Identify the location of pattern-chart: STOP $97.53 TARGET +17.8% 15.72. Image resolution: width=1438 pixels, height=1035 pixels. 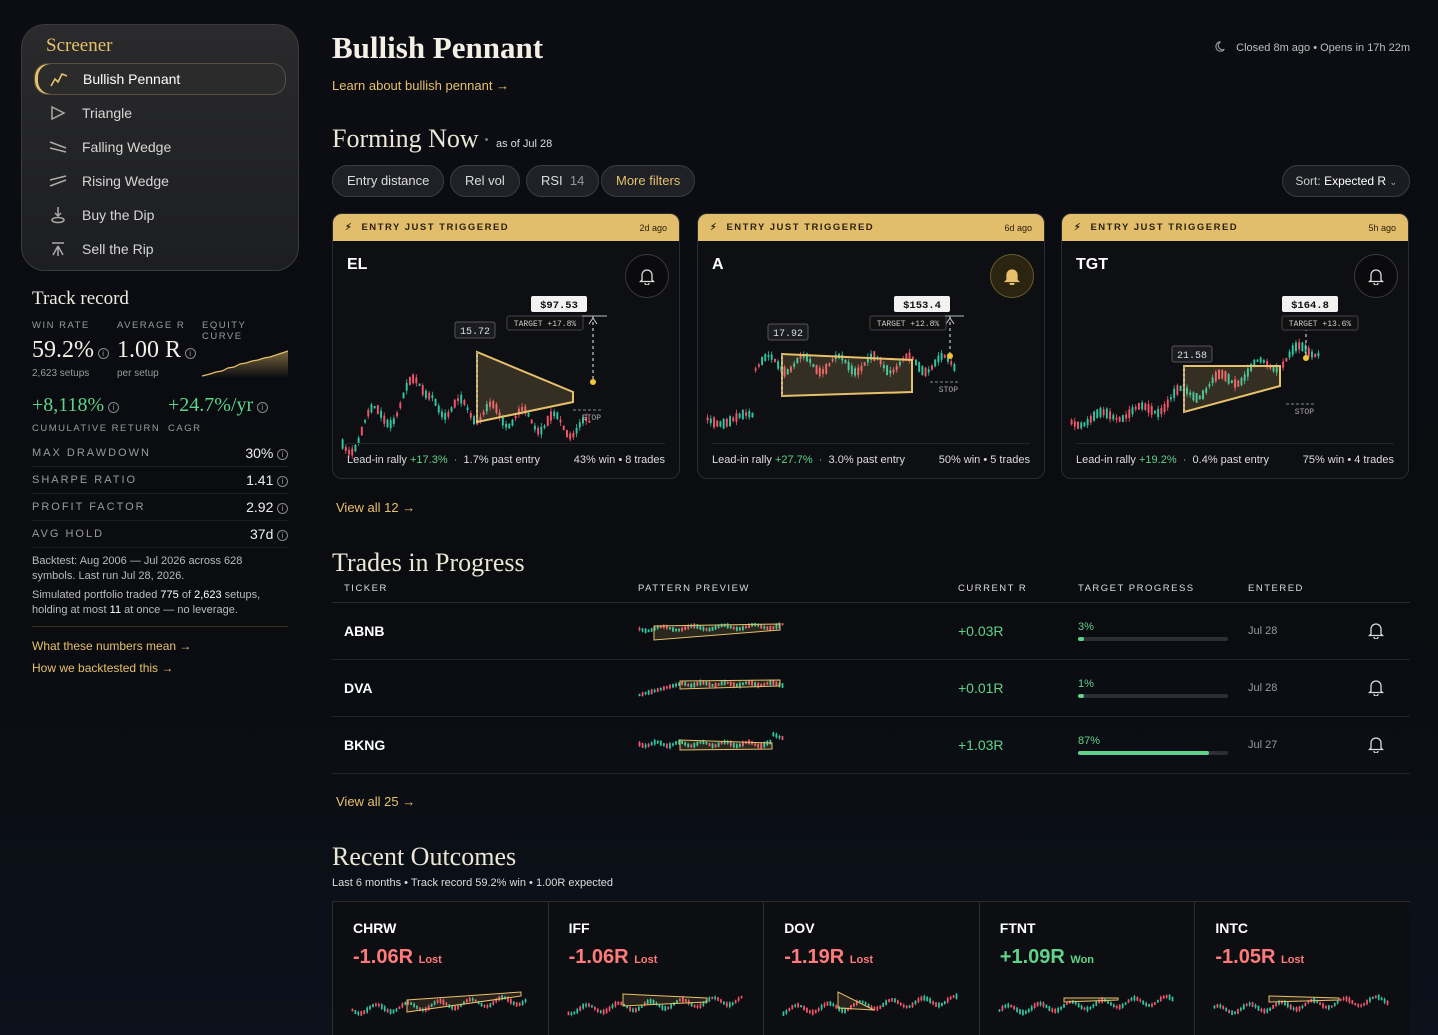
(474, 377).